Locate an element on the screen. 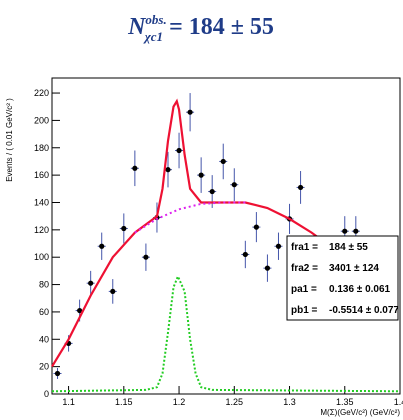 The width and height of the screenshot is (403, 420). y-tick-label: 40 is located at coordinates (44, 339).